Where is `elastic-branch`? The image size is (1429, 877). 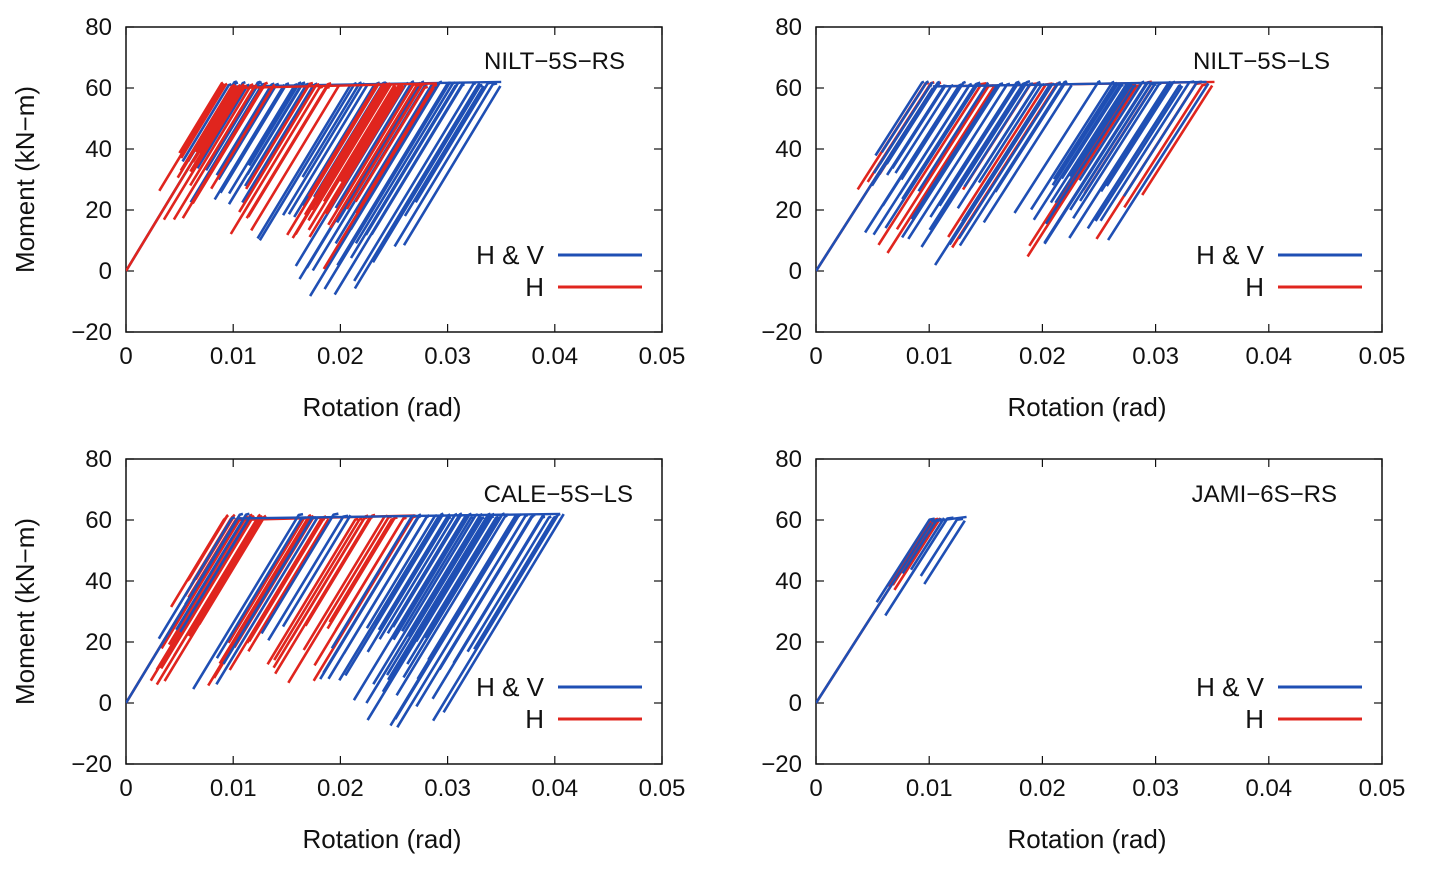 elastic-branch is located at coordinates (874, 613).